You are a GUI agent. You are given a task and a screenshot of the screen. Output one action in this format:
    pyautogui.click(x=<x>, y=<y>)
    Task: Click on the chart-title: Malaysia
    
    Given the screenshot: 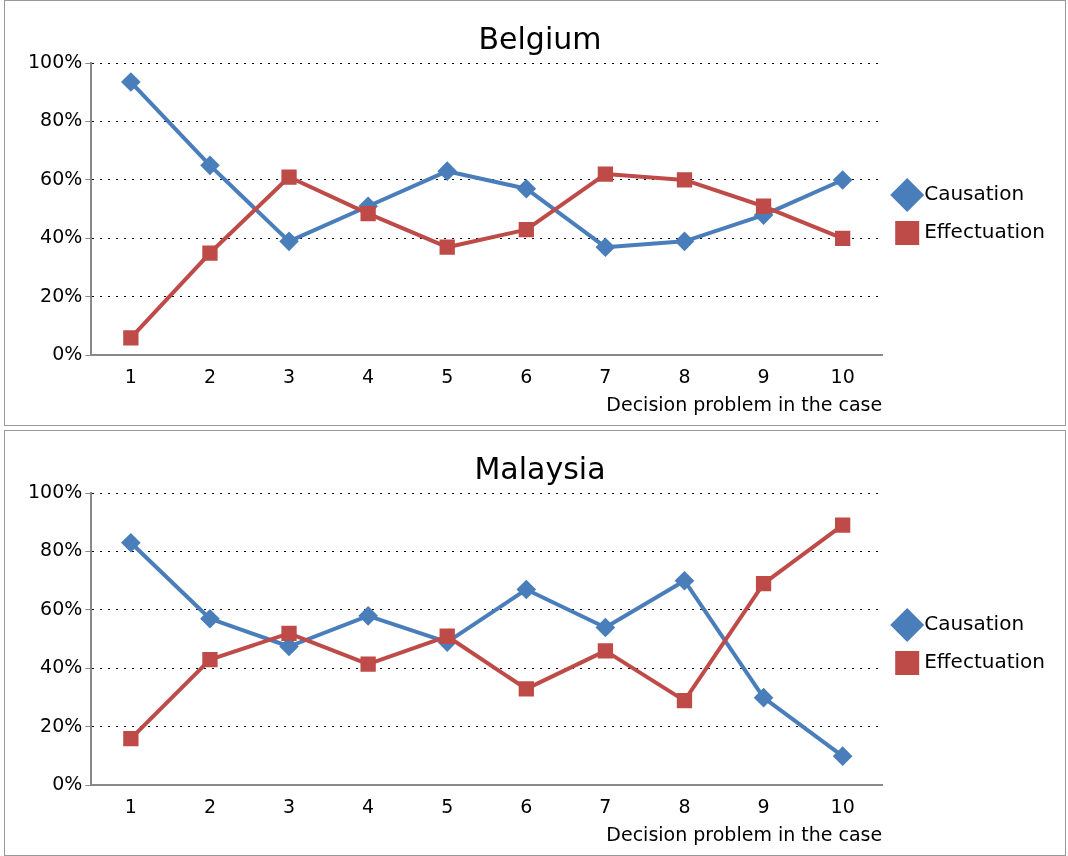 What is the action you would take?
    pyautogui.click(x=540, y=468)
    